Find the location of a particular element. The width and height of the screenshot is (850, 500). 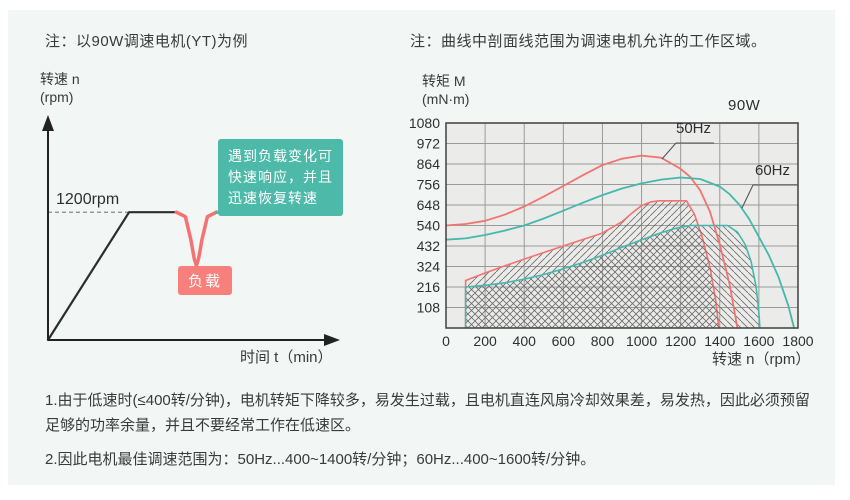

ref-speed-label: 1200rpm is located at coordinates (88, 199).